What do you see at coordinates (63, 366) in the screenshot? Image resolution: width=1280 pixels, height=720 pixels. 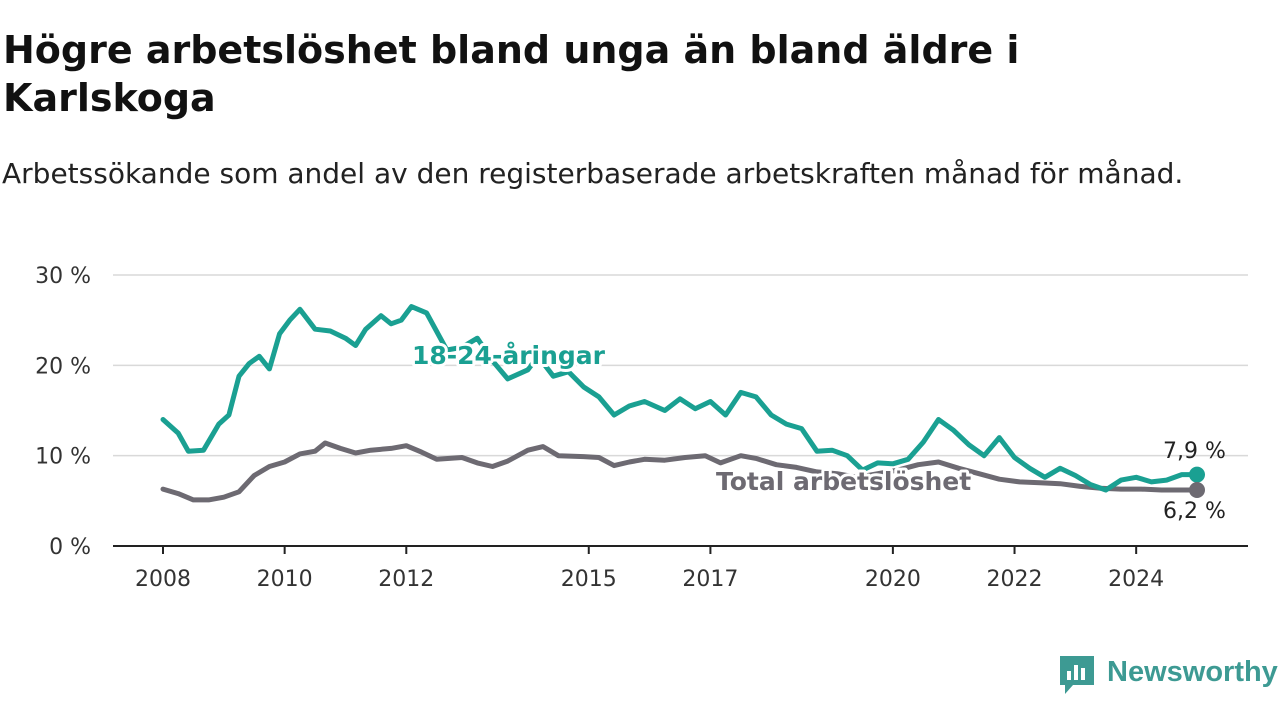 I see `y-tick-label: 20 %` at bounding box center [63, 366].